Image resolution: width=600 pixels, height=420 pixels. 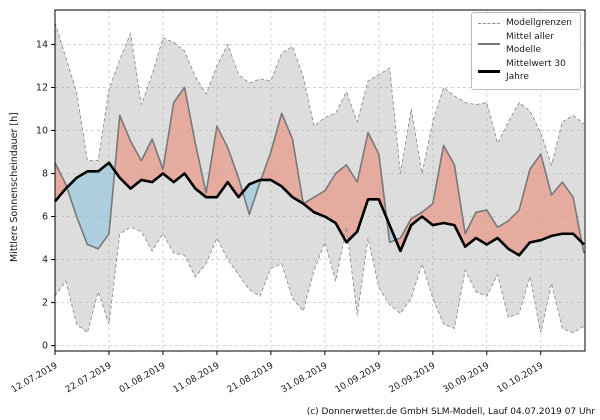 I want to click on y-tick-label: 6, so click(x=45, y=217).